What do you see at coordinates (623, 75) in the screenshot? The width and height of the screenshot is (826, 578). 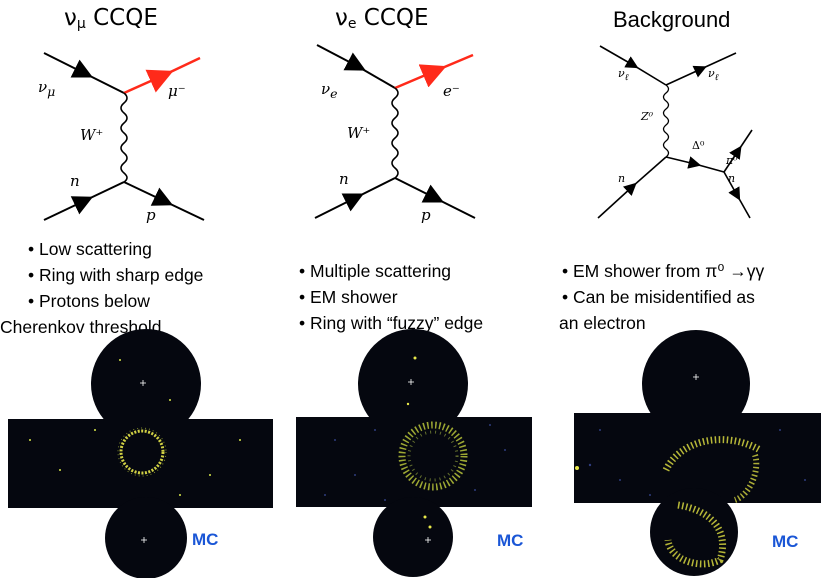 I see `label-incoming-lepton: νℓ` at bounding box center [623, 75].